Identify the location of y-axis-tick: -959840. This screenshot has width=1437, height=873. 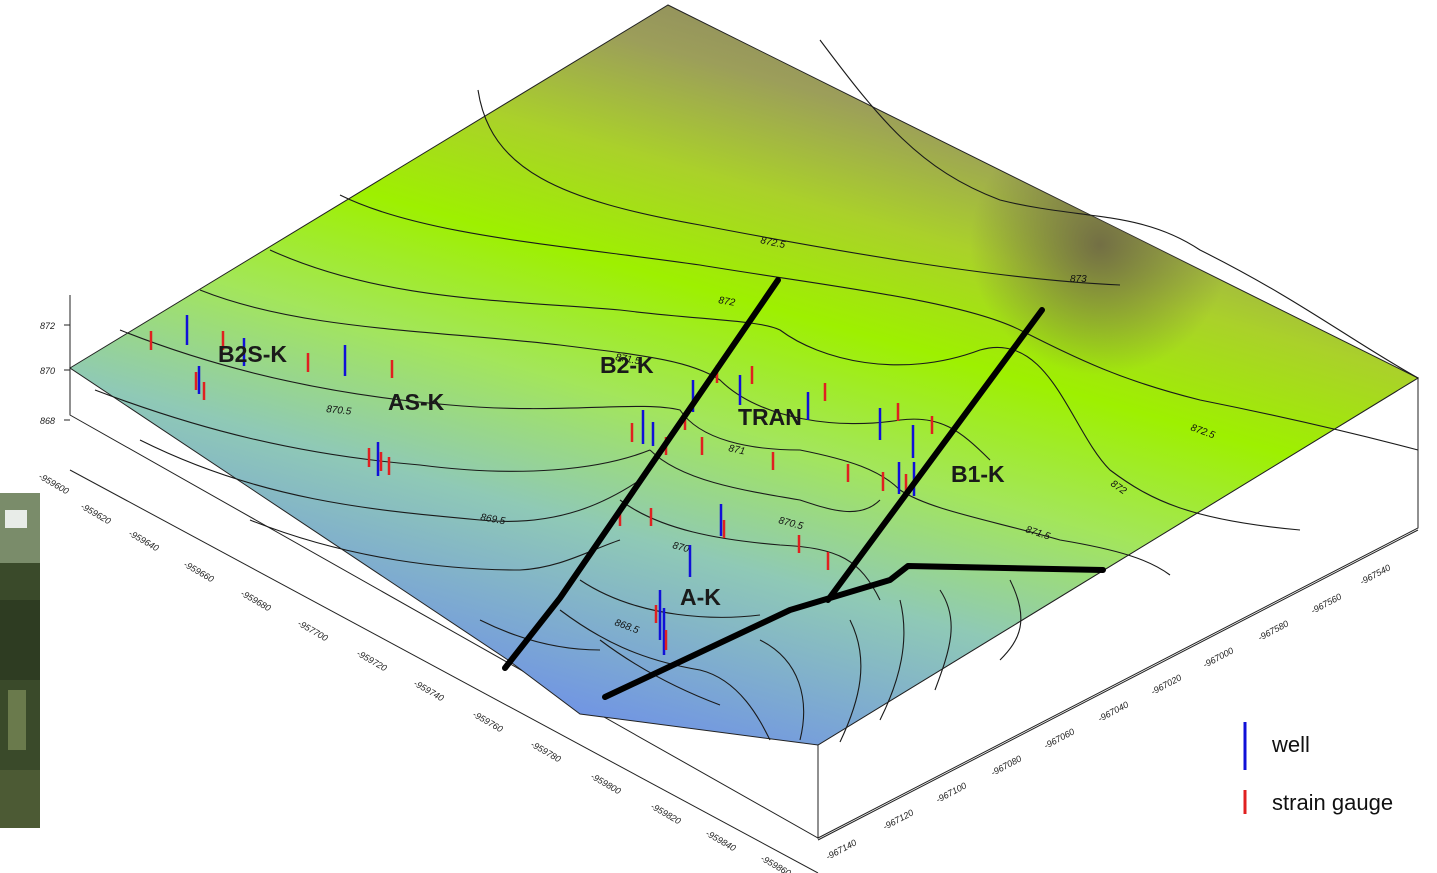
(721, 840).